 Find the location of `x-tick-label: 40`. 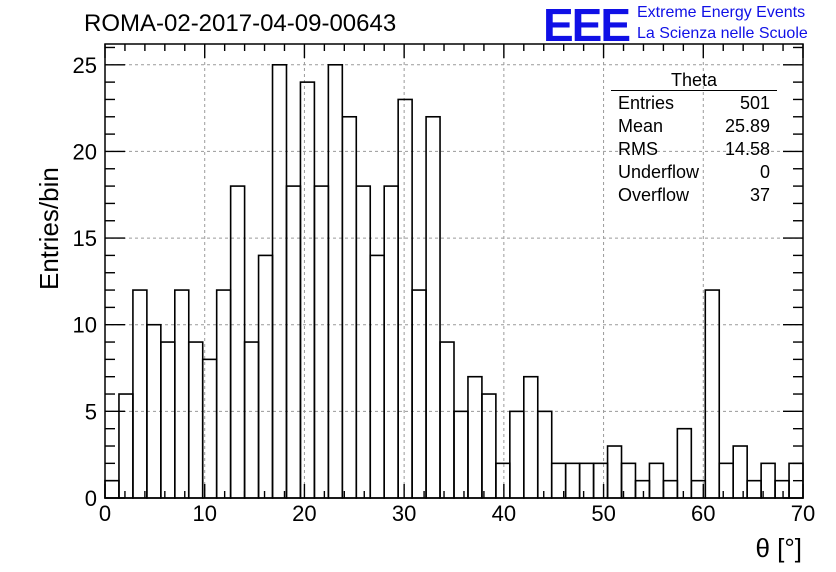

x-tick-label: 40 is located at coordinates (504, 513).